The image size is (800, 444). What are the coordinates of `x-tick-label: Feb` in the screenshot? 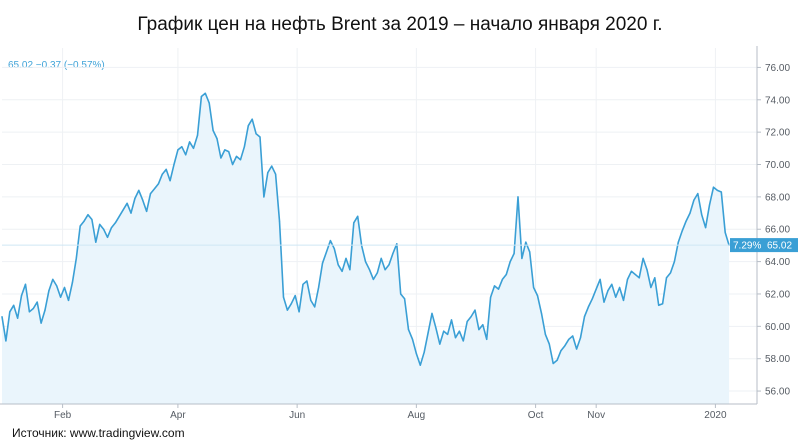 It's located at (63, 415).